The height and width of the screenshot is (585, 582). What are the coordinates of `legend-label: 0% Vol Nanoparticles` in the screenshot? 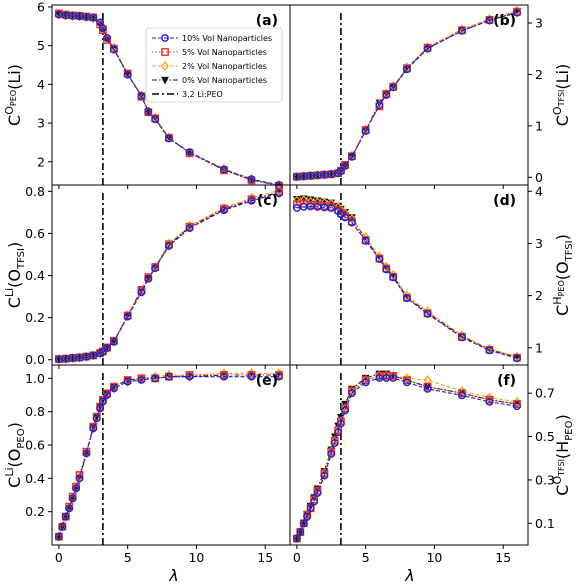 It's located at (224, 80).